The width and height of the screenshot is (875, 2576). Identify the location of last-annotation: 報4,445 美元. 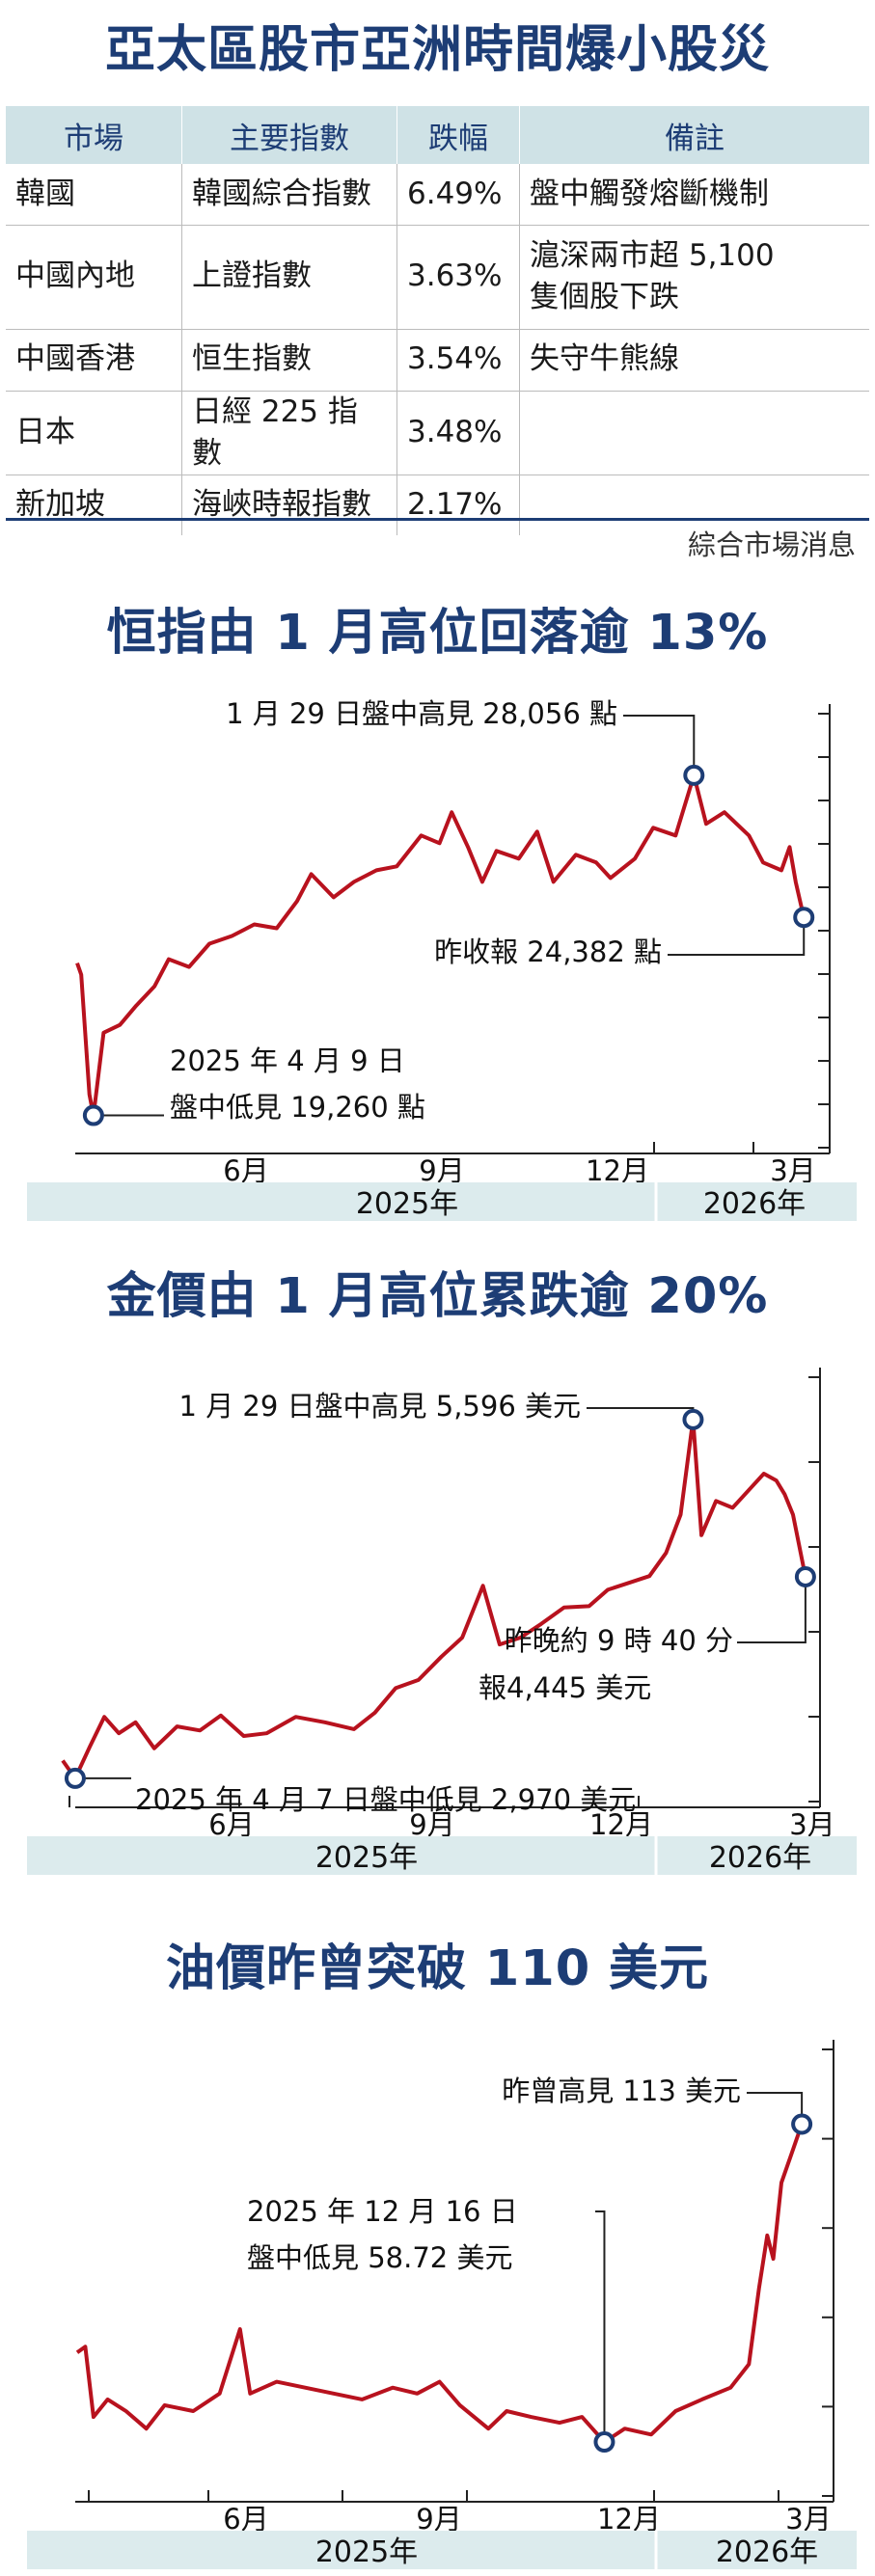
(565, 1687).